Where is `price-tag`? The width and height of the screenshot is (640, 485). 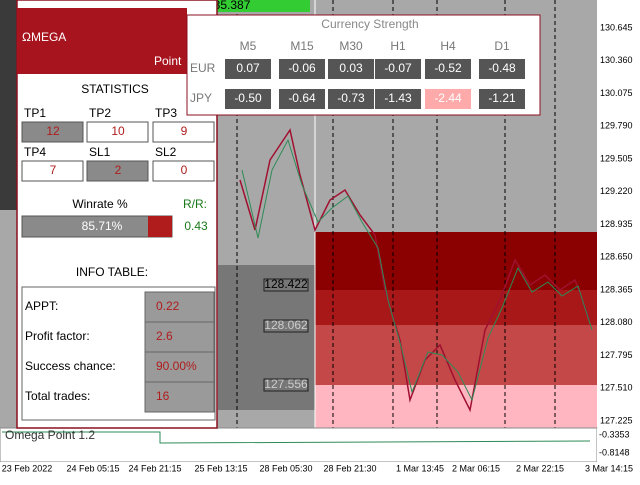 price-tag is located at coordinates (257, 6).